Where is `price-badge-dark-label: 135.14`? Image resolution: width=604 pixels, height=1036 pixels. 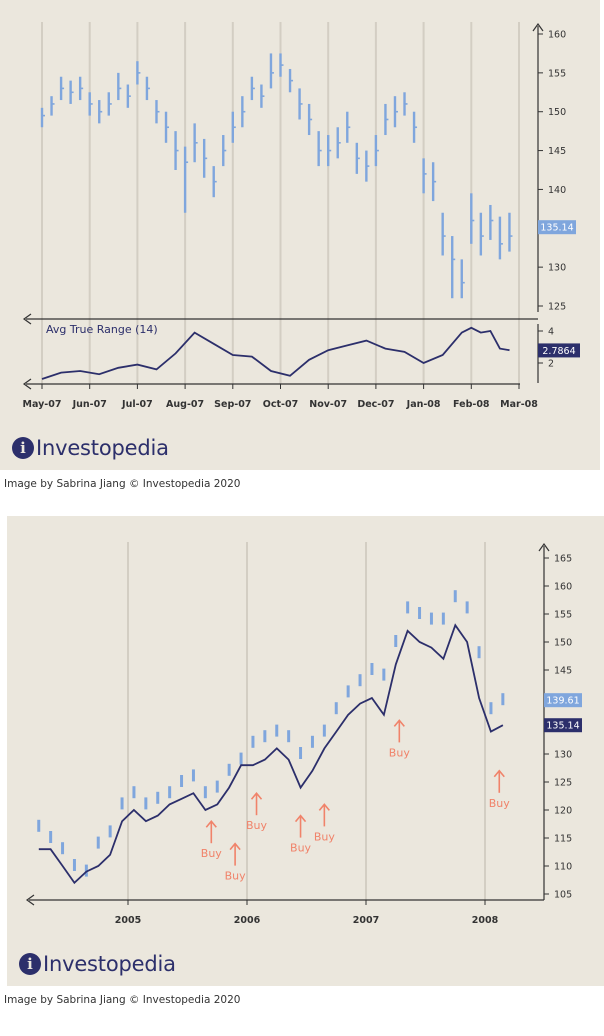 price-badge-dark-label: 135.14 is located at coordinates (562, 726).